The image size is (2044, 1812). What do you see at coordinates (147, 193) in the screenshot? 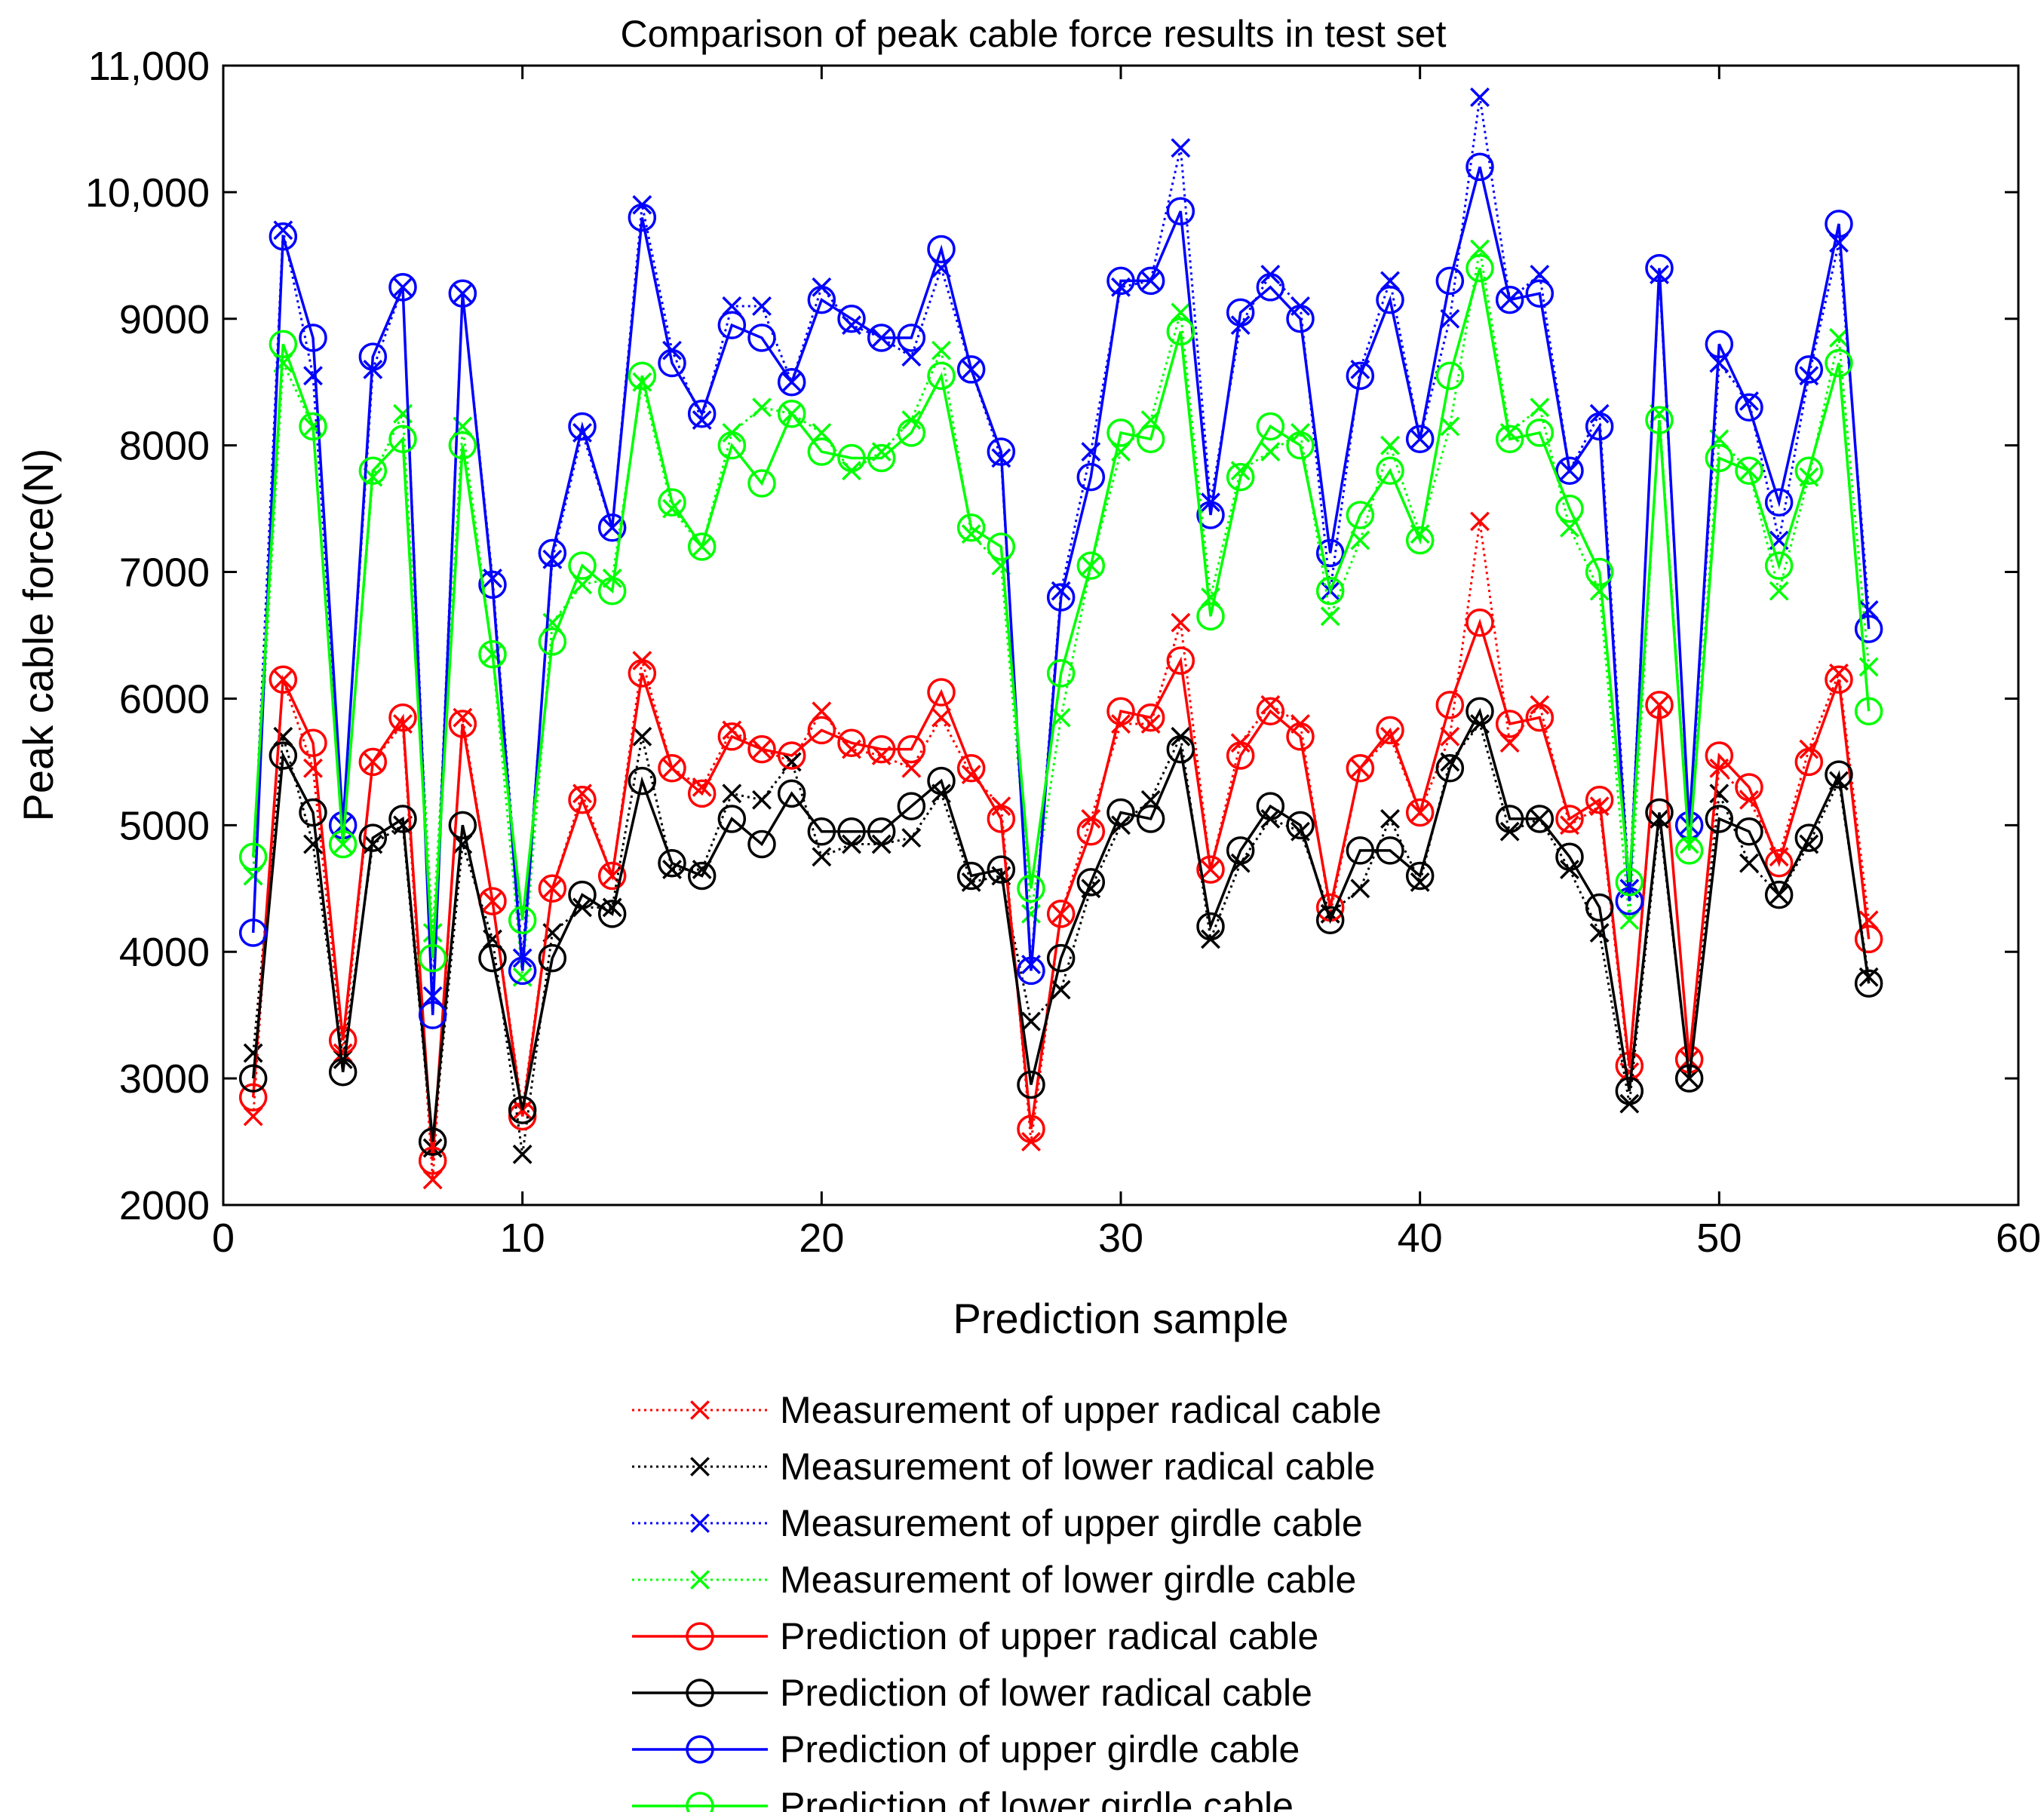
I see `y-tick-label: 10,000` at bounding box center [147, 193].